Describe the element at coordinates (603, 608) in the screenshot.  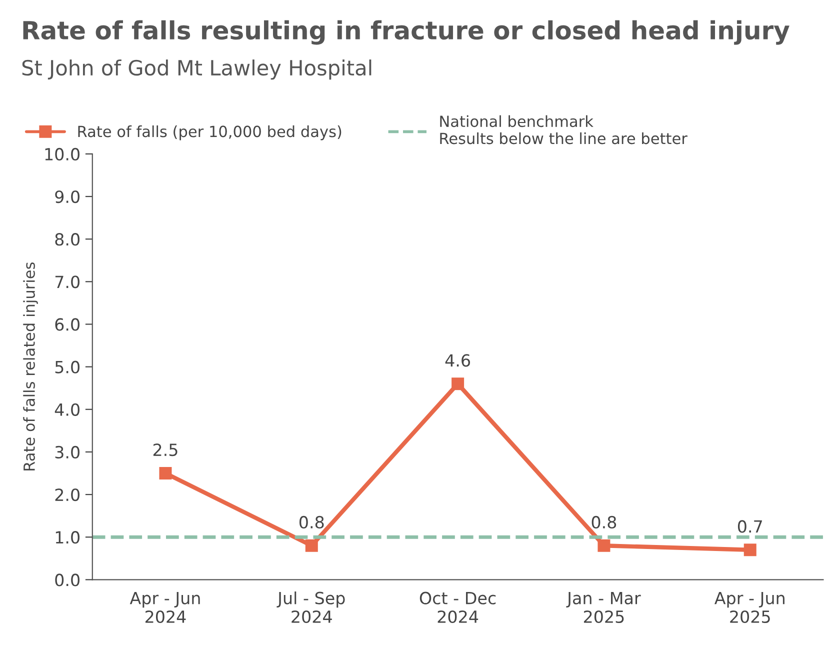
I see `x-tick-label: Jan - Mar 2025` at that location.